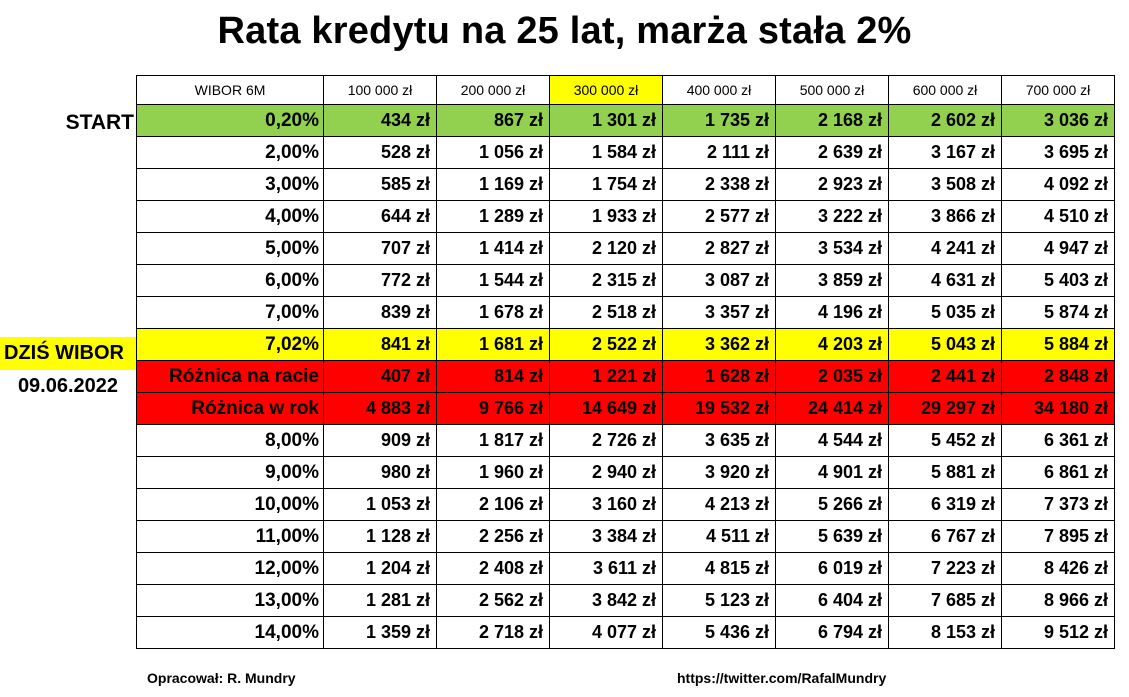  I want to click on payment-cell: 1 681 zł, so click(493, 344).